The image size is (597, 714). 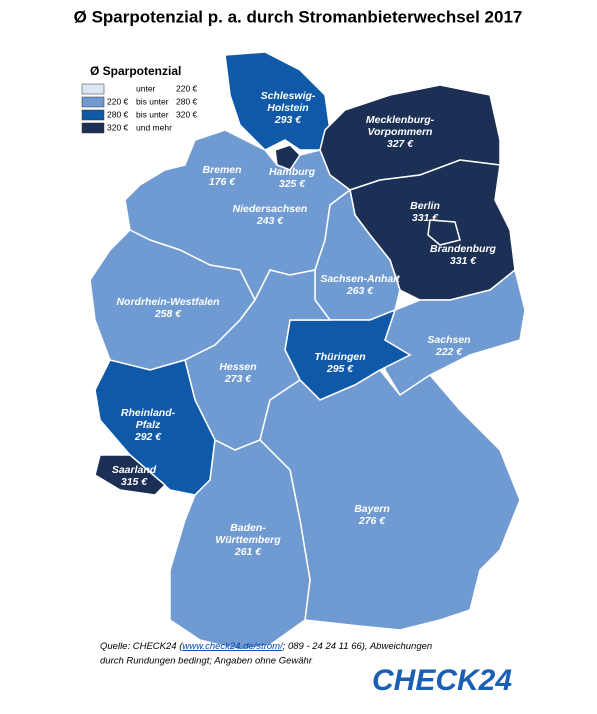 What do you see at coordinates (292, 184) in the screenshot?
I see `region-value: 325 €` at bounding box center [292, 184].